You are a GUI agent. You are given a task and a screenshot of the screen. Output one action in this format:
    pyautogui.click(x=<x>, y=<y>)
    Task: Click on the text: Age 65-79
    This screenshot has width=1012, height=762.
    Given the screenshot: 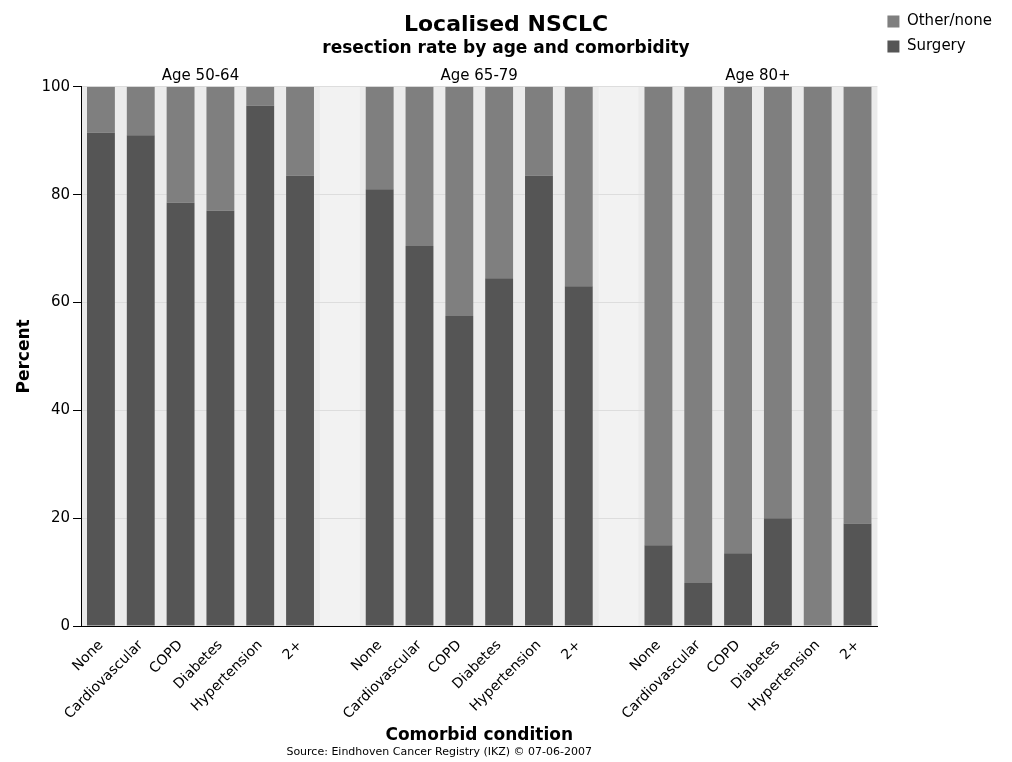 What is the action you would take?
    pyautogui.click(x=479, y=75)
    